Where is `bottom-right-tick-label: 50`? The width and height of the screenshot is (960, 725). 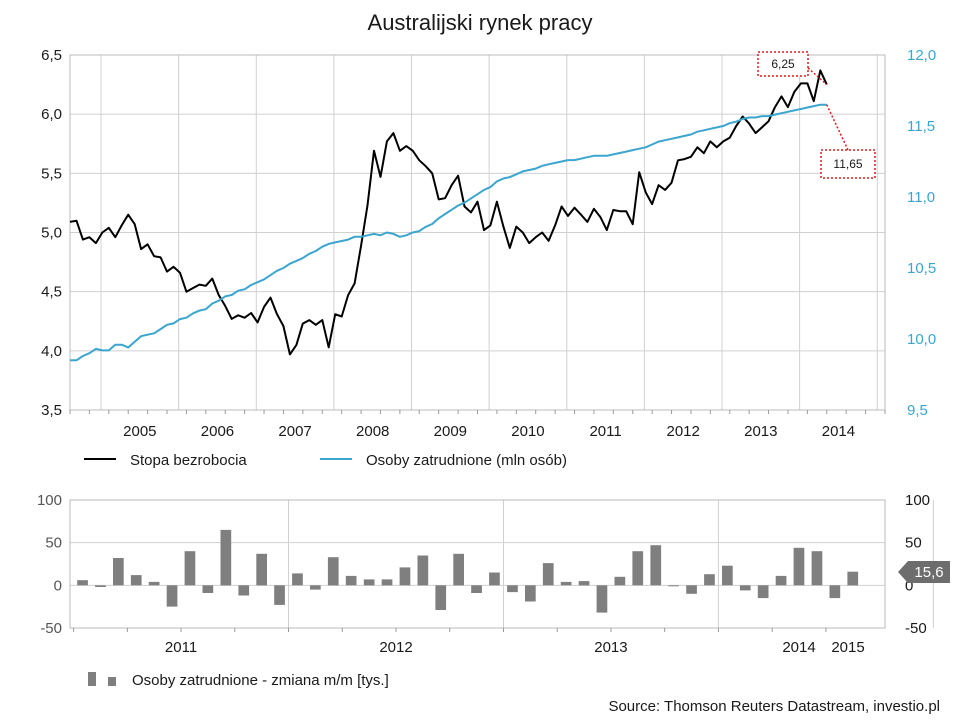
bottom-right-tick-label: 50 is located at coordinates (913, 543).